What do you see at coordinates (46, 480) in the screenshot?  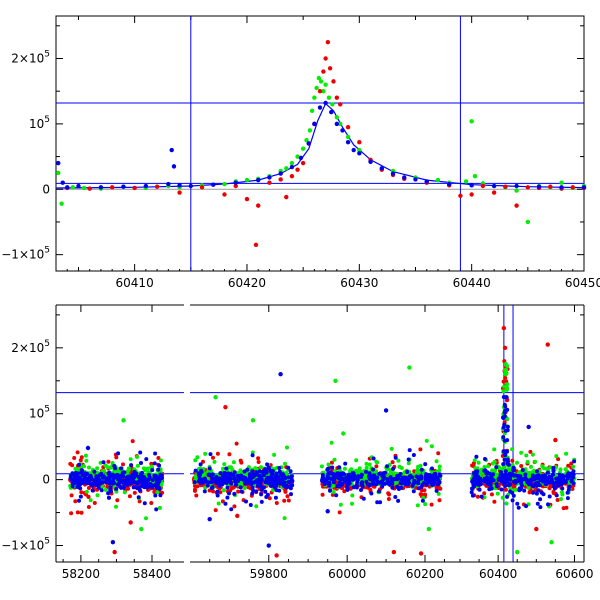 I see `y-tick-mantissa: 0` at bounding box center [46, 480].